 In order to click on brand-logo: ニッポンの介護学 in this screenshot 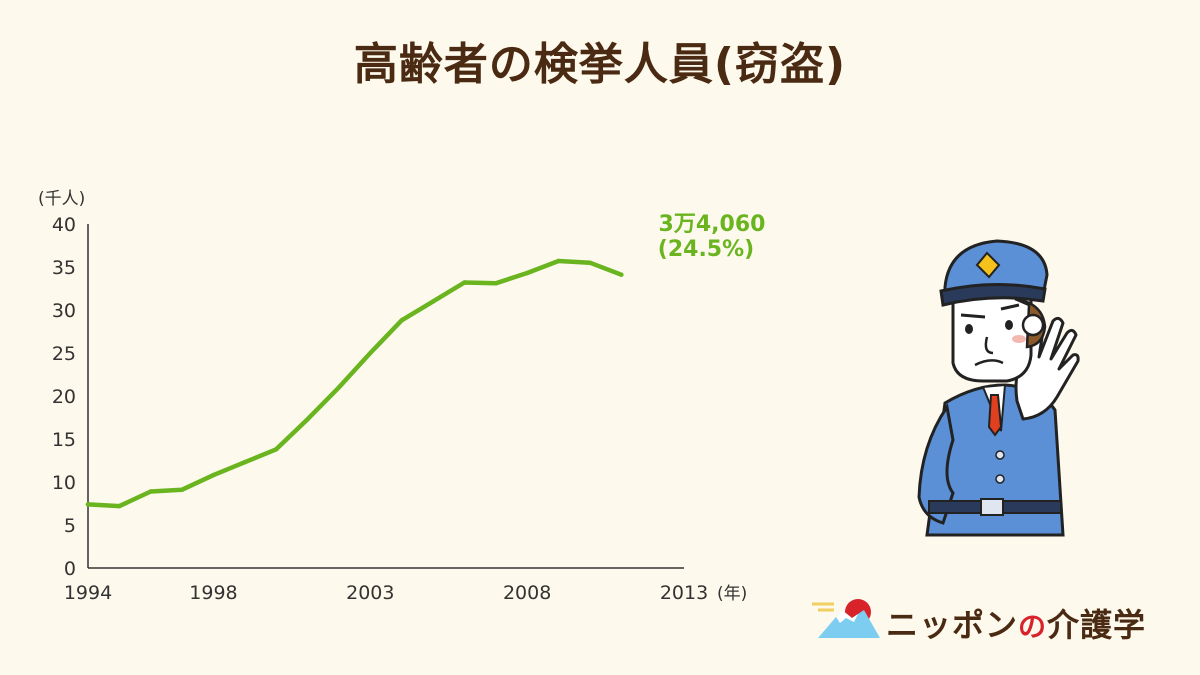, I will do `click(992, 620)`.